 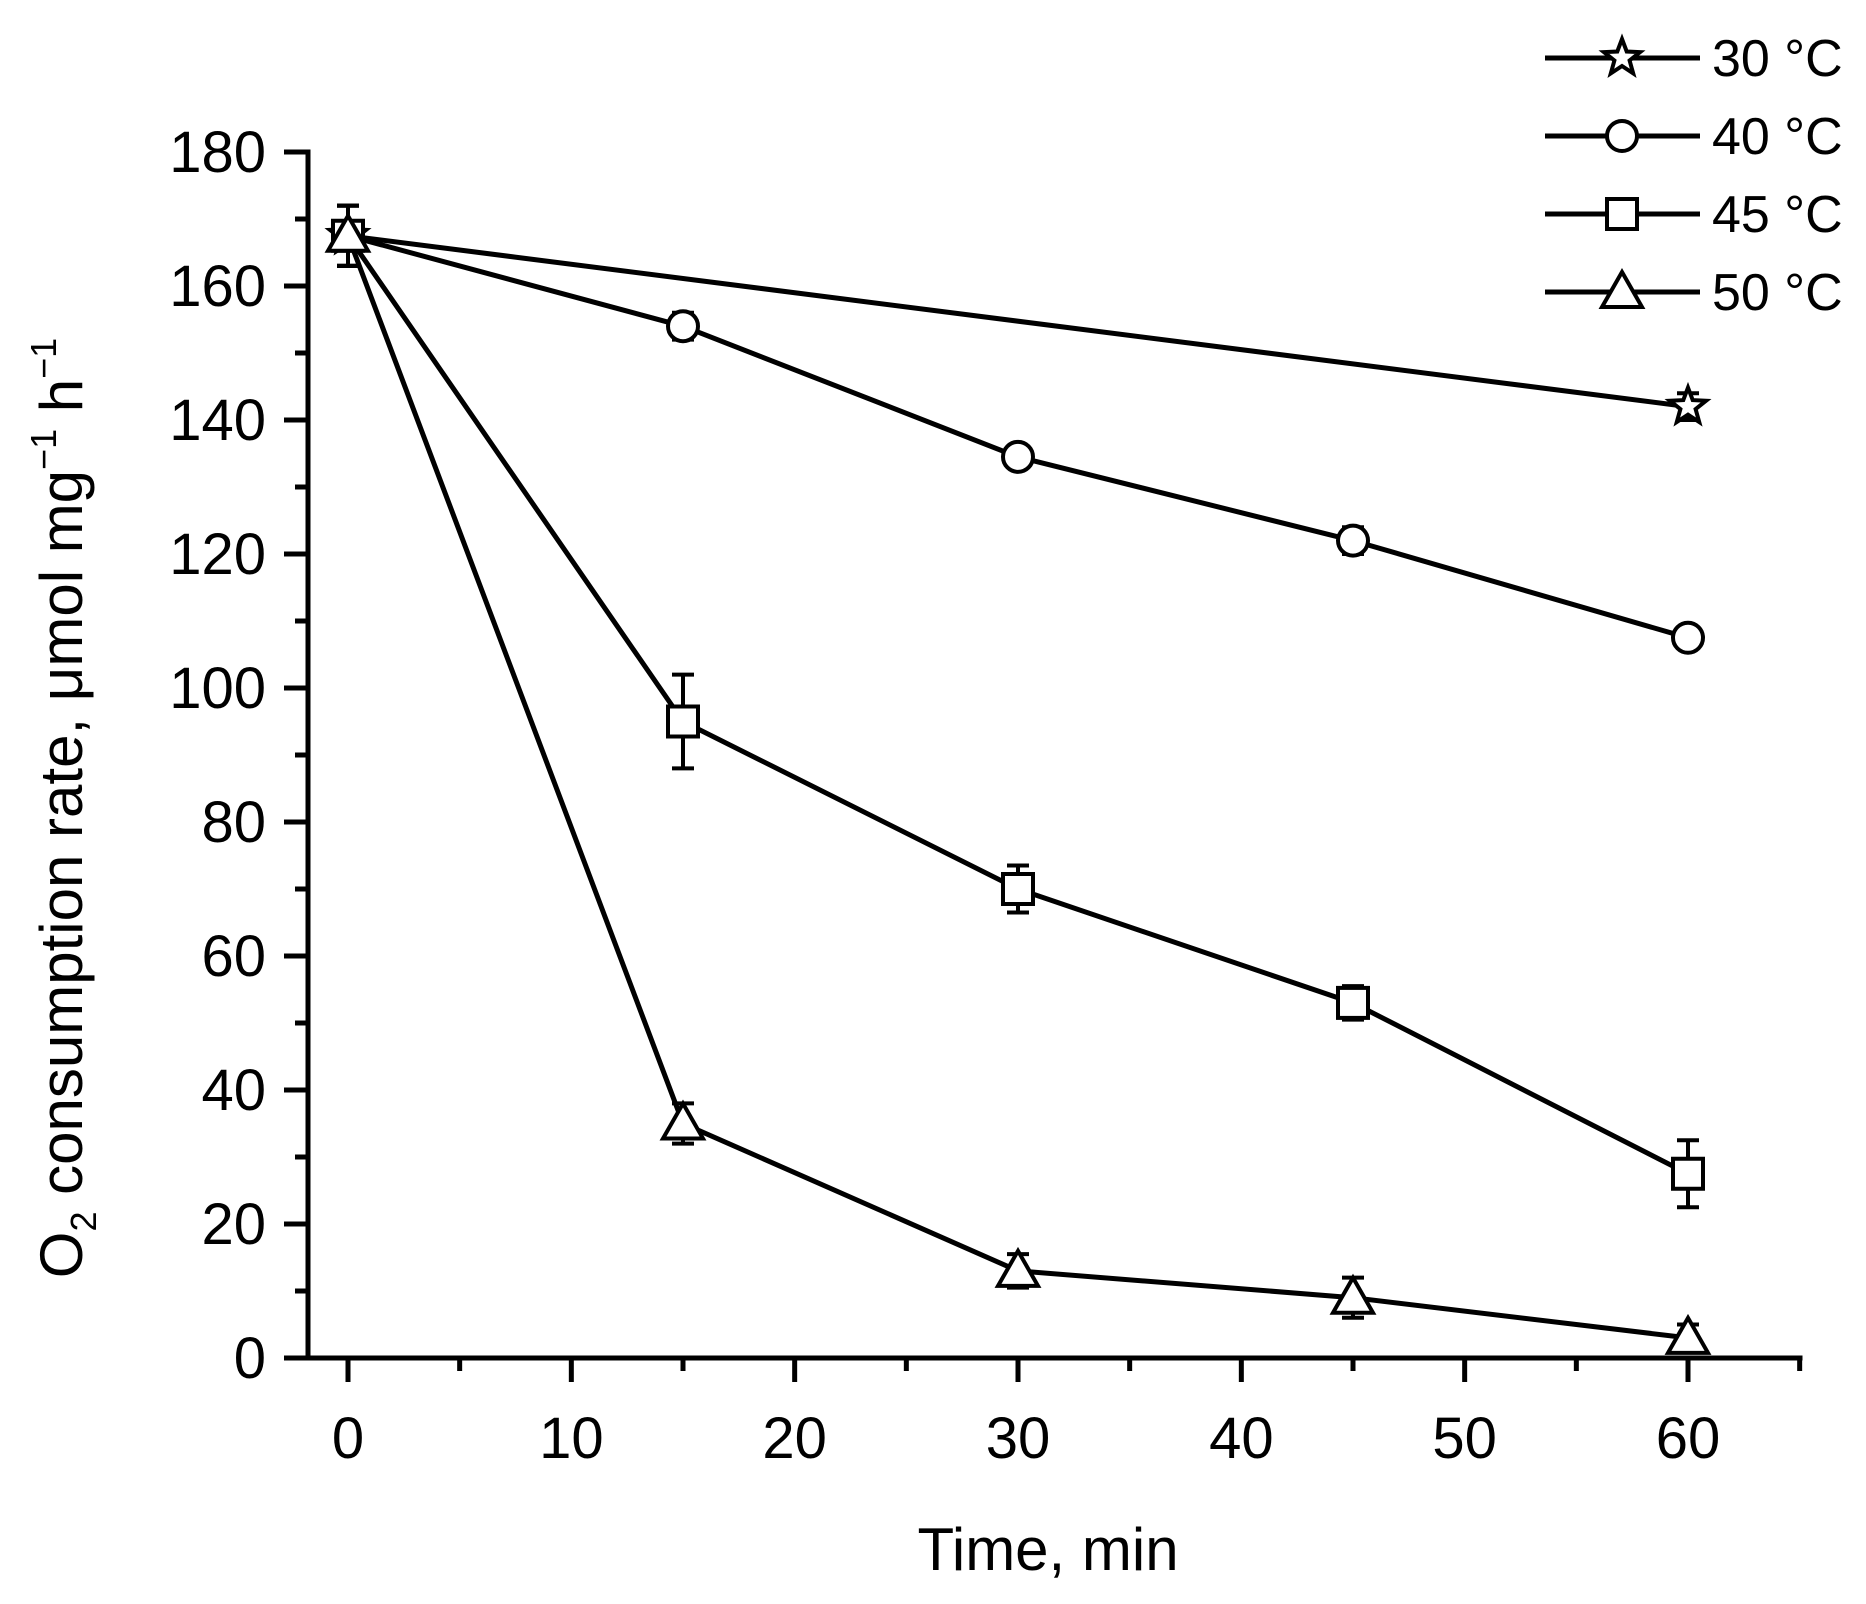 I want to click on y-tick-label-120: 120, so click(x=217, y=554).